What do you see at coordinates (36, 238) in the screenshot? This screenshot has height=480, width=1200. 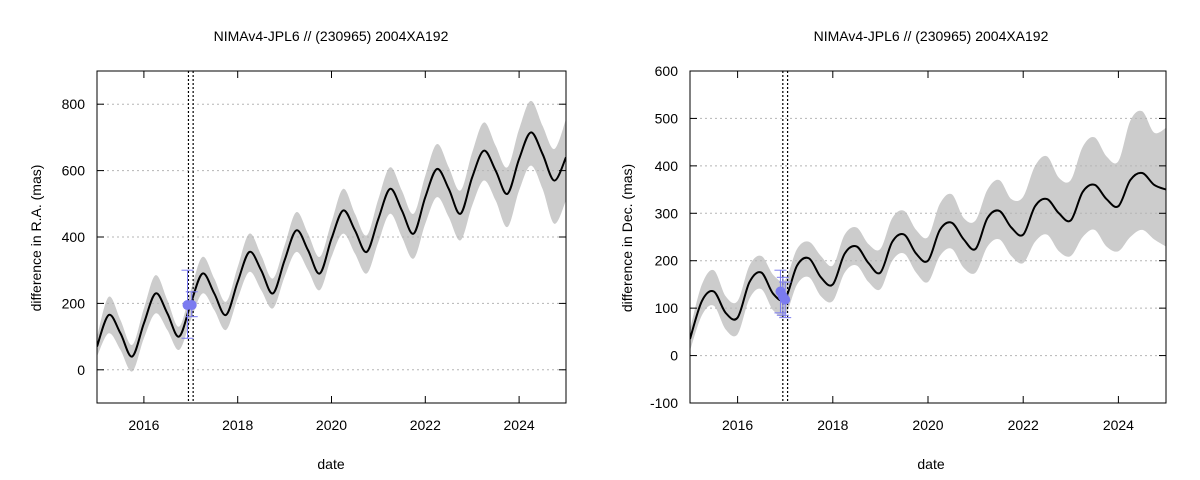 I see `y-axis-label: difference in R.A. (mas)` at bounding box center [36, 238].